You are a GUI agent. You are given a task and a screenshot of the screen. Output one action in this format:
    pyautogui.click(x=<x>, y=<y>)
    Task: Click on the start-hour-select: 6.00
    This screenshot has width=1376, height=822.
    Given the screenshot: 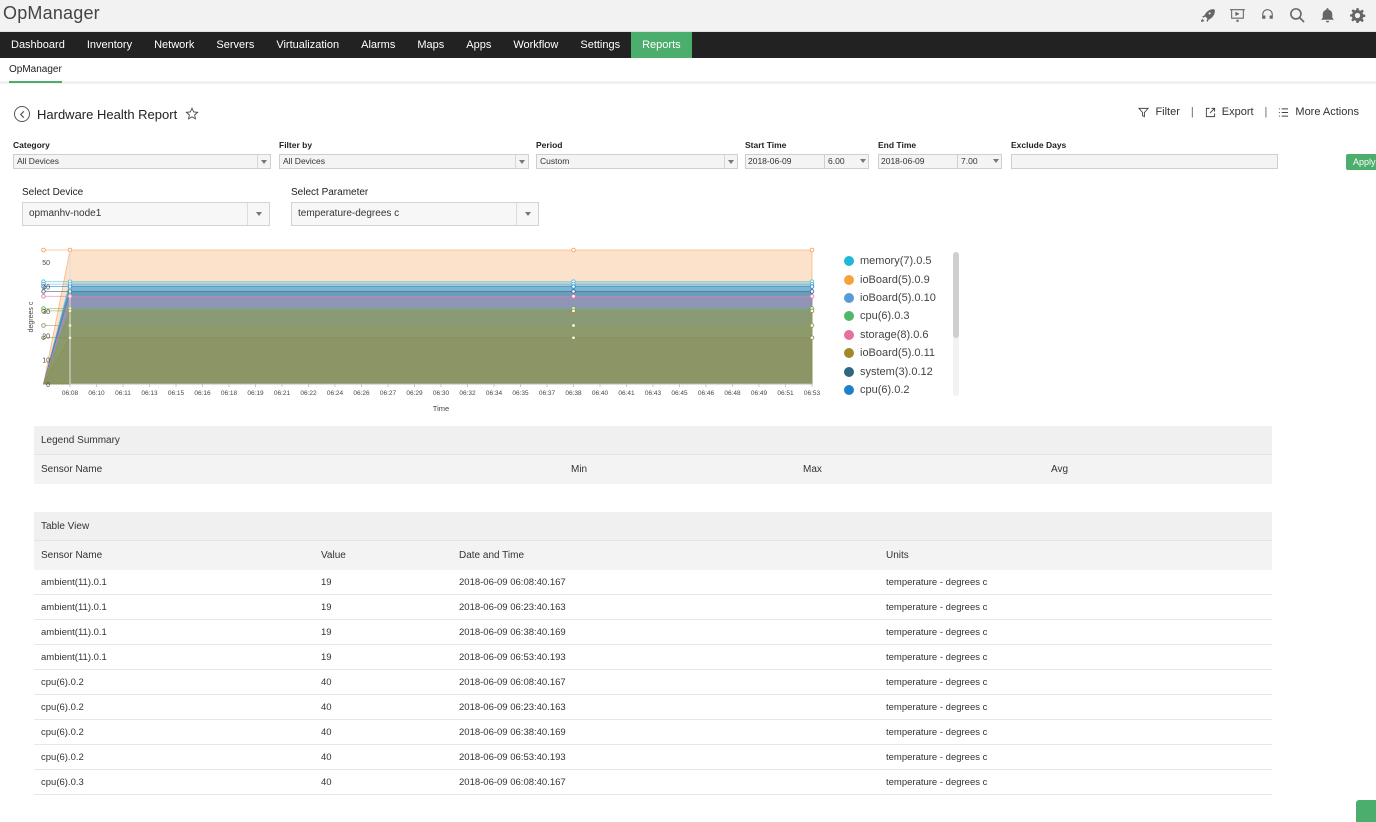 What is the action you would take?
    pyautogui.click(x=847, y=161)
    